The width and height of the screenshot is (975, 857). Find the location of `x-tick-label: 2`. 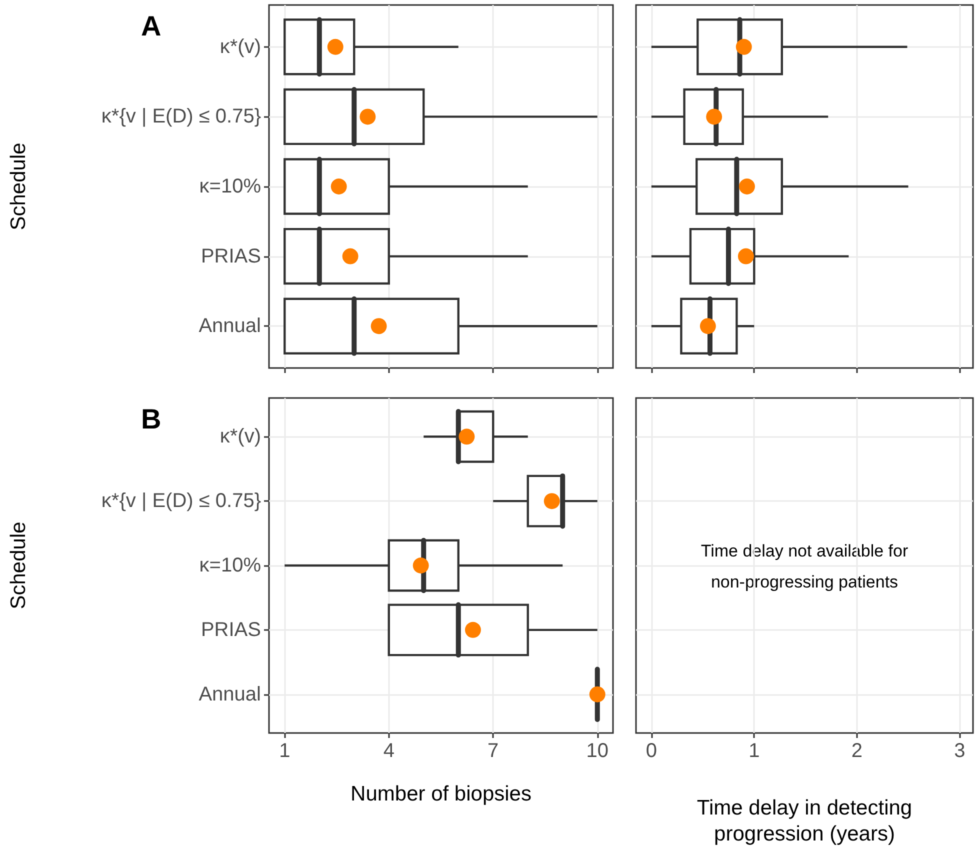

x-tick-label: 2 is located at coordinates (856, 751).